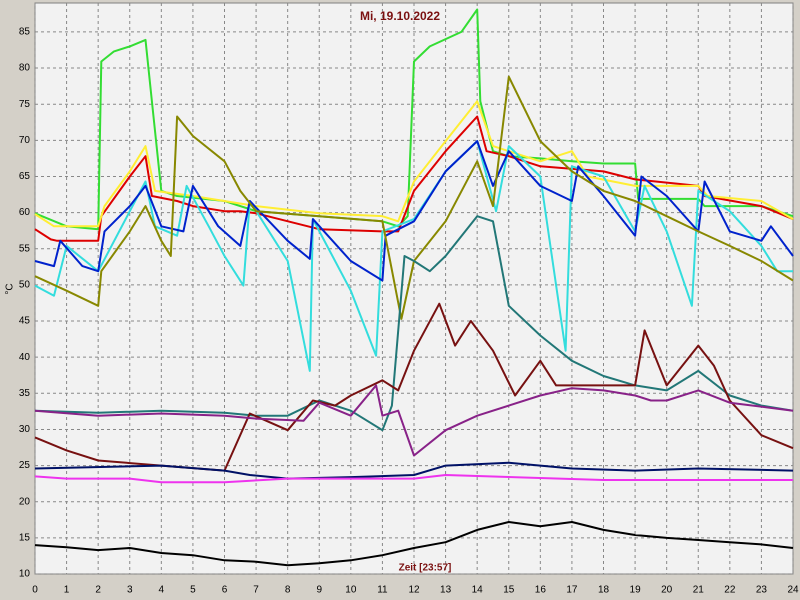 The height and width of the screenshot is (600, 800). I want to click on y-tick-label: 65, so click(25, 176).